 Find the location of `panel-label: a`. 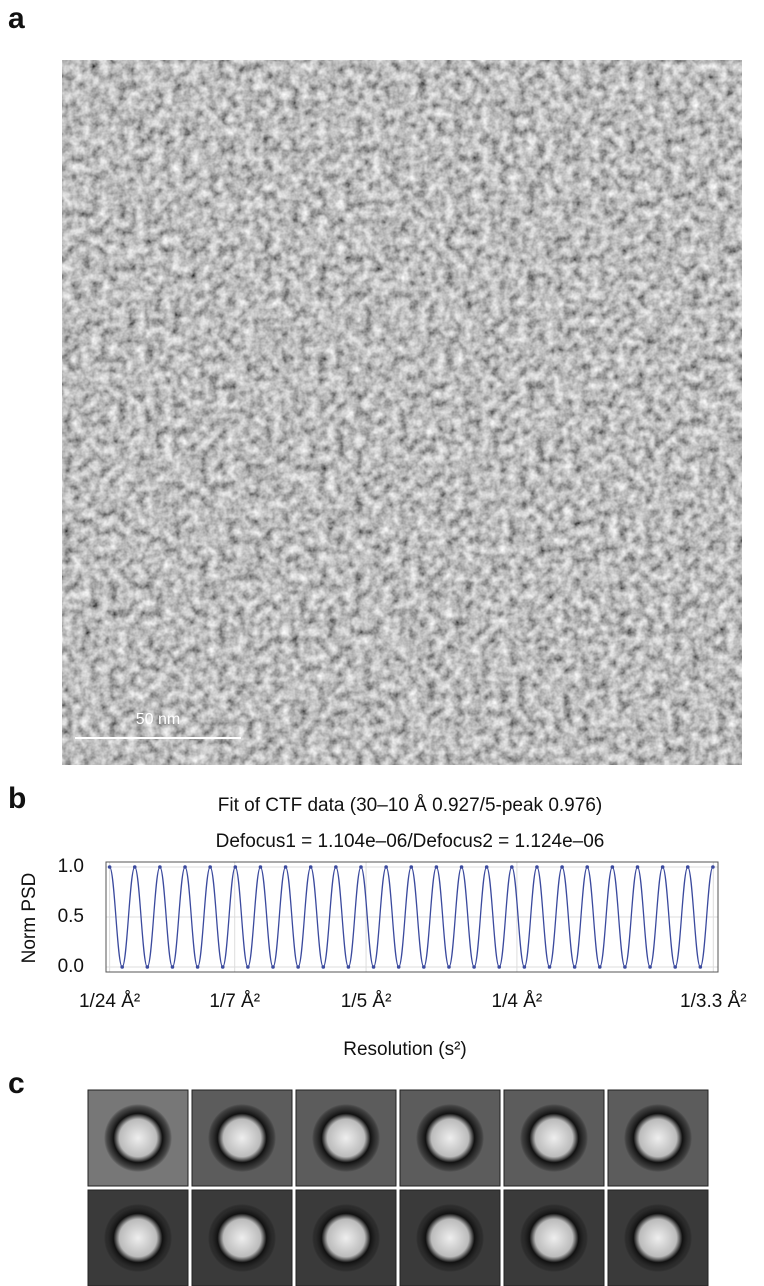

panel-label: a is located at coordinates (16, 18).